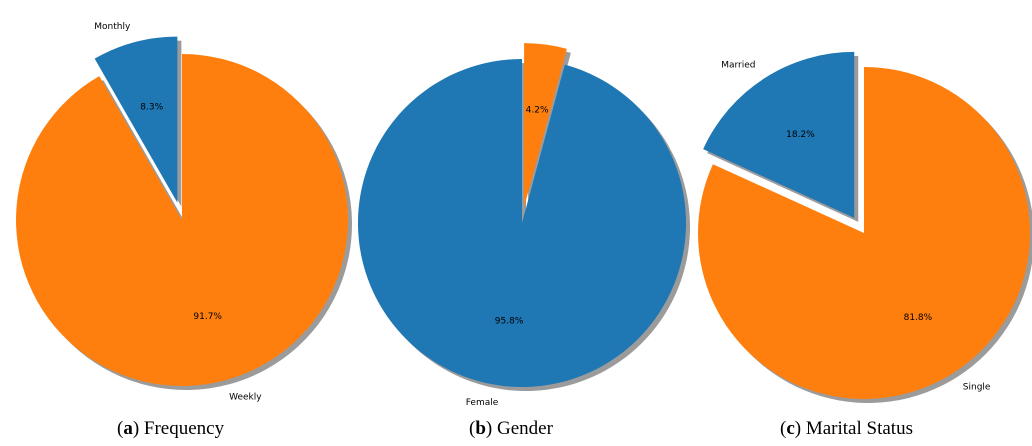 The height and width of the screenshot is (446, 1032). Describe the element at coordinates (977, 388) in the screenshot. I see `slice-label: Single` at that location.